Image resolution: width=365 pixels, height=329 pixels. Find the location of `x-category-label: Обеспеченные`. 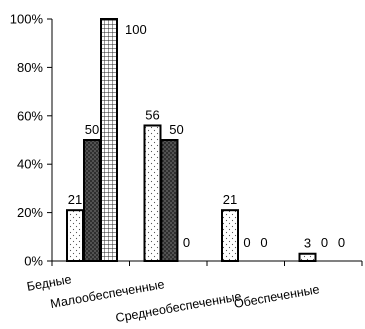

x-category-label: Обеспеченные is located at coordinates (277, 296).